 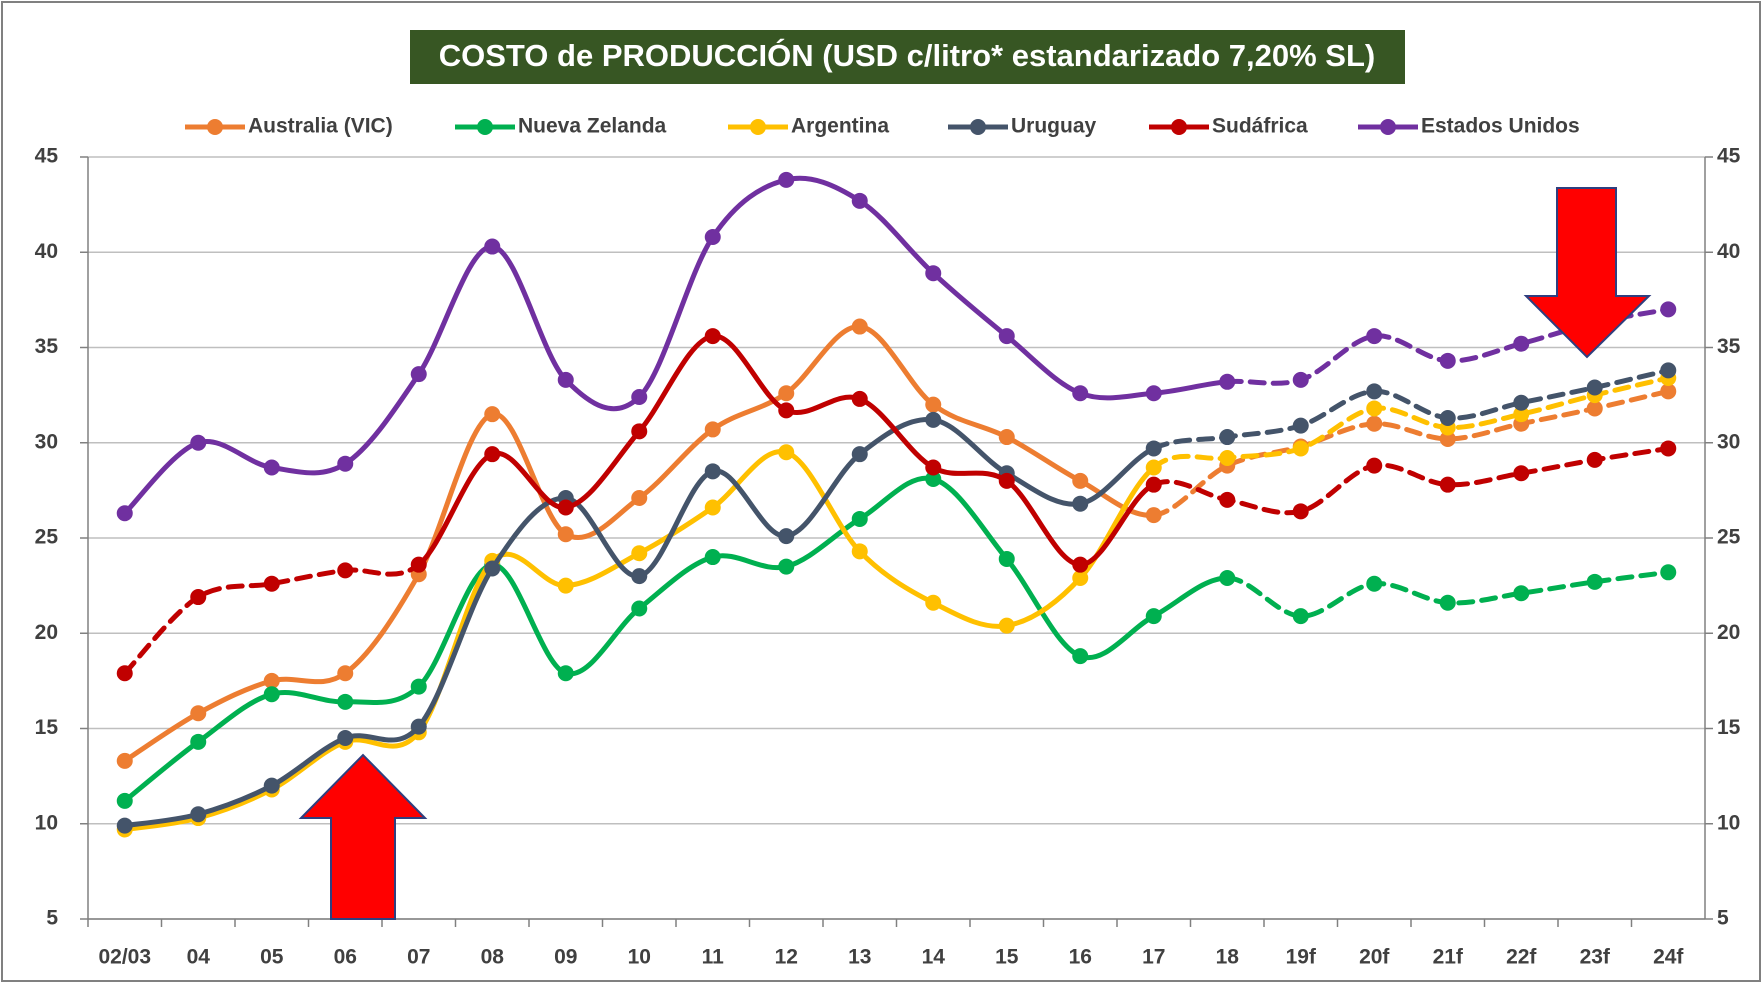 I want to click on x-tick-label: 04, so click(x=199, y=957).